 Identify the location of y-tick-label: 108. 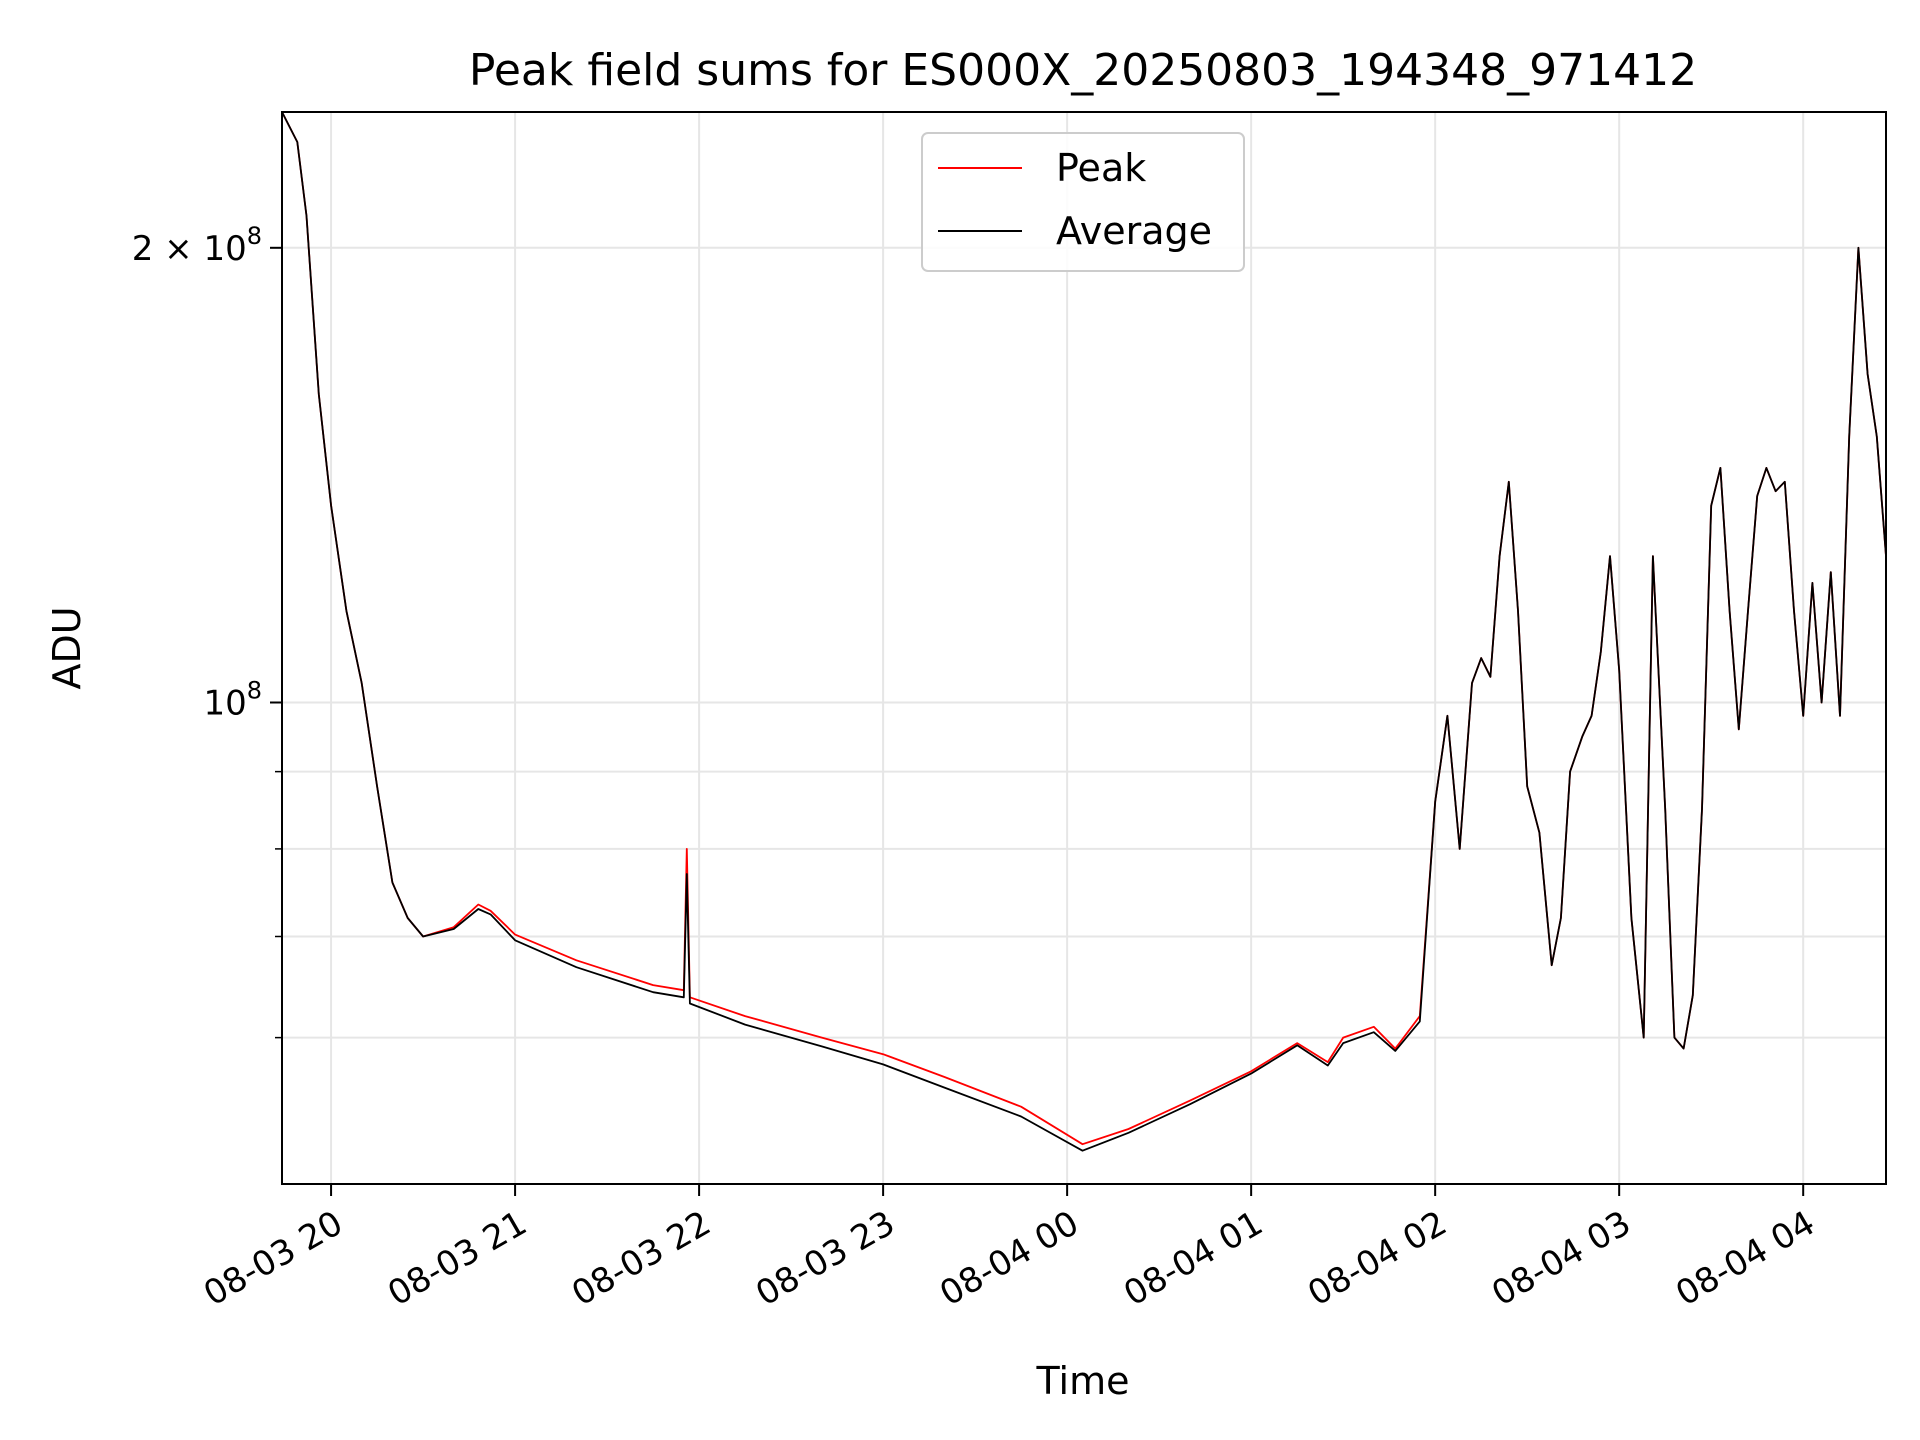
(232, 700).